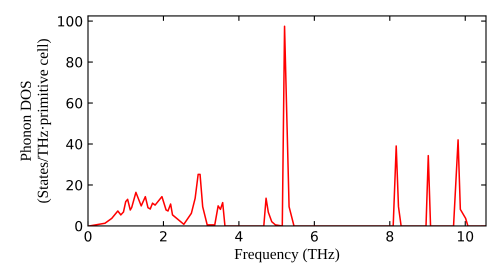 The image size is (500, 280). I want to click on y-tick-label: 0, so click(78, 226).